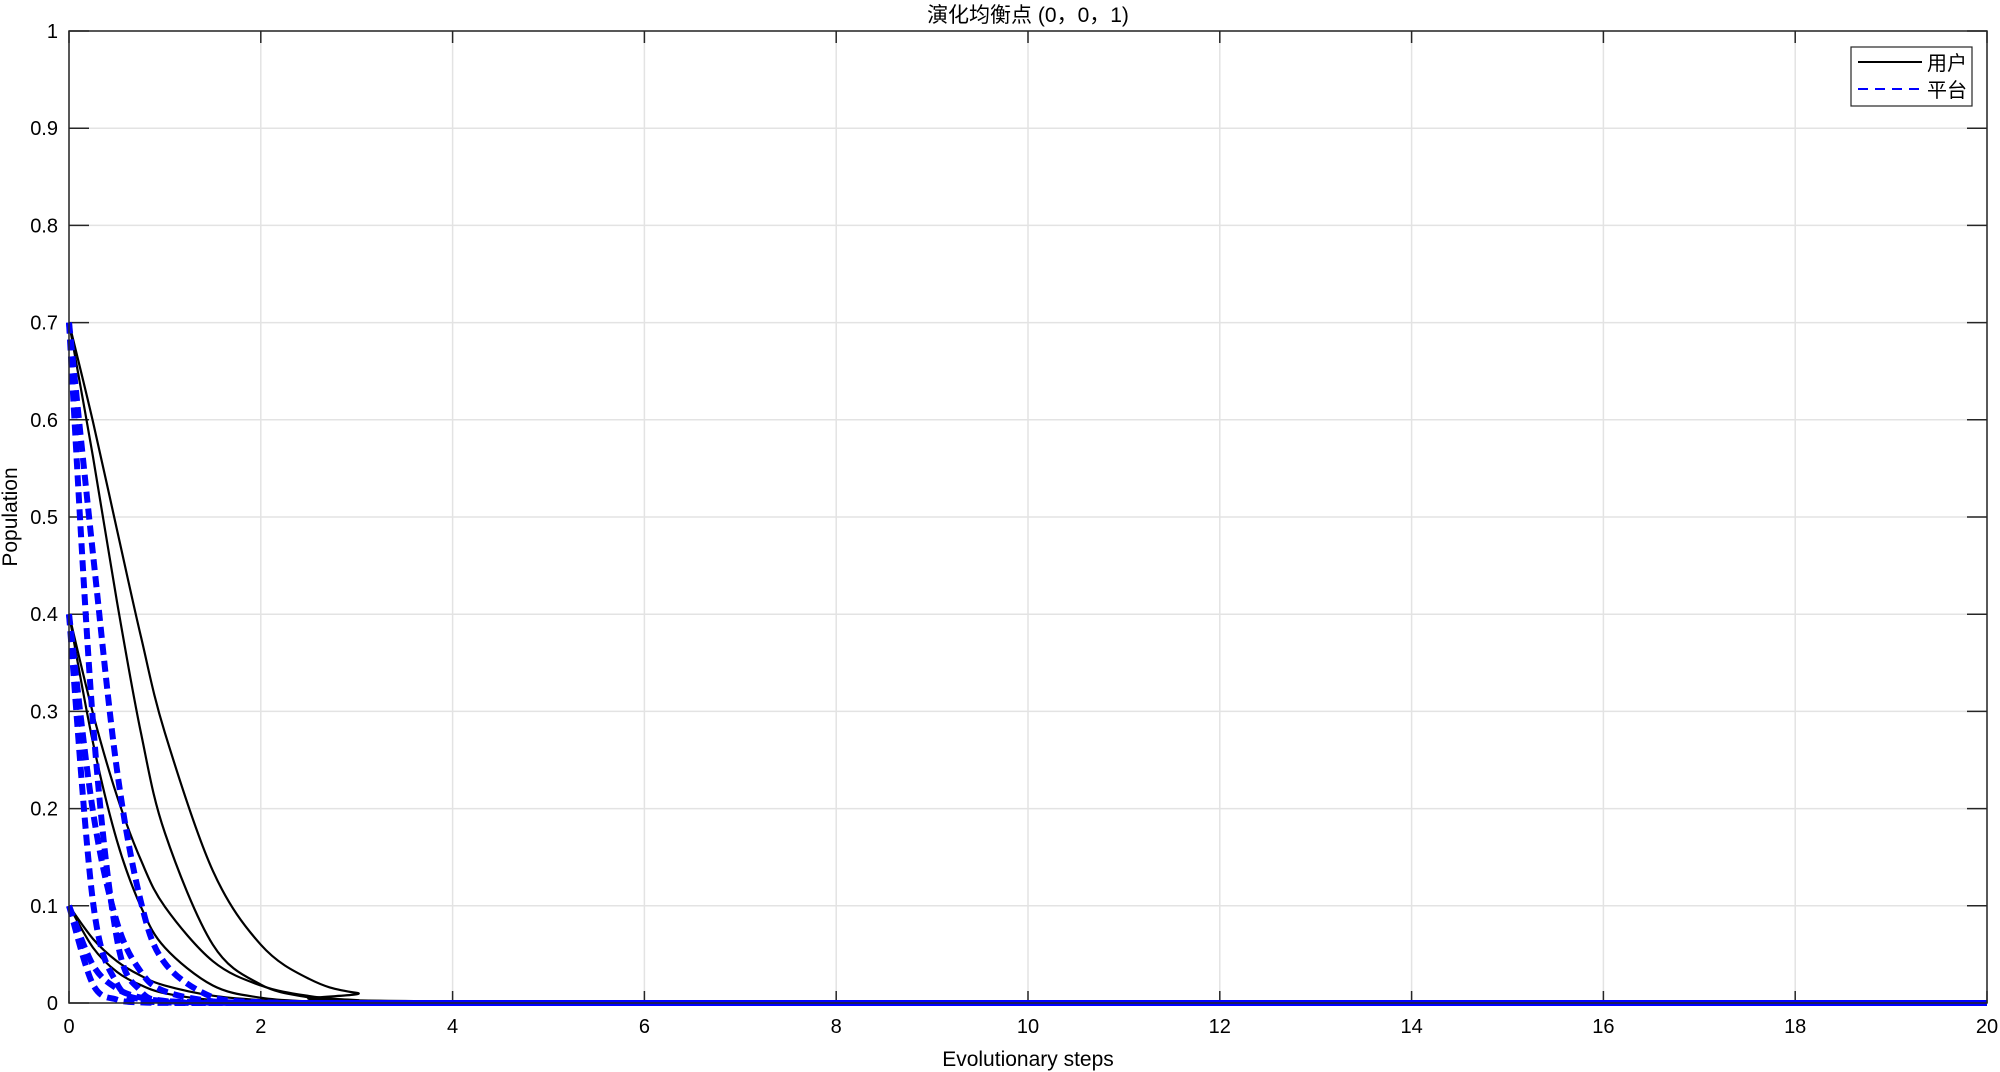 Image resolution: width=2000 pixels, height=1072 pixels. I want to click on x-tick-label: 16, so click(1603, 1027).